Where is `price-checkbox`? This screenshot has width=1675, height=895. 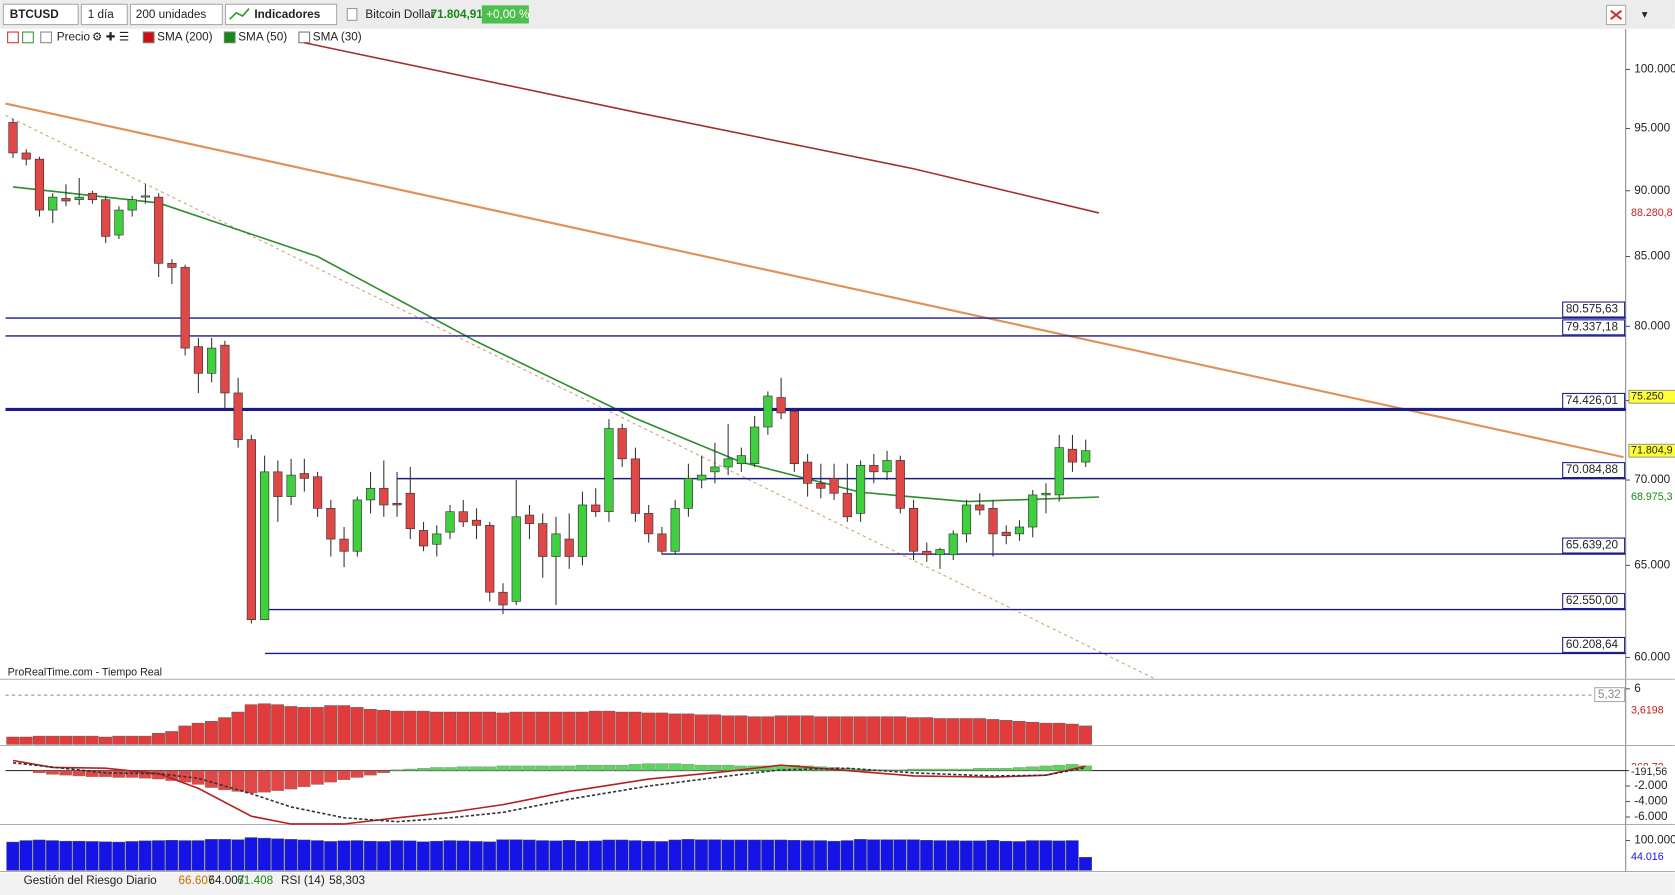
price-checkbox is located at coordinates (46, 37).